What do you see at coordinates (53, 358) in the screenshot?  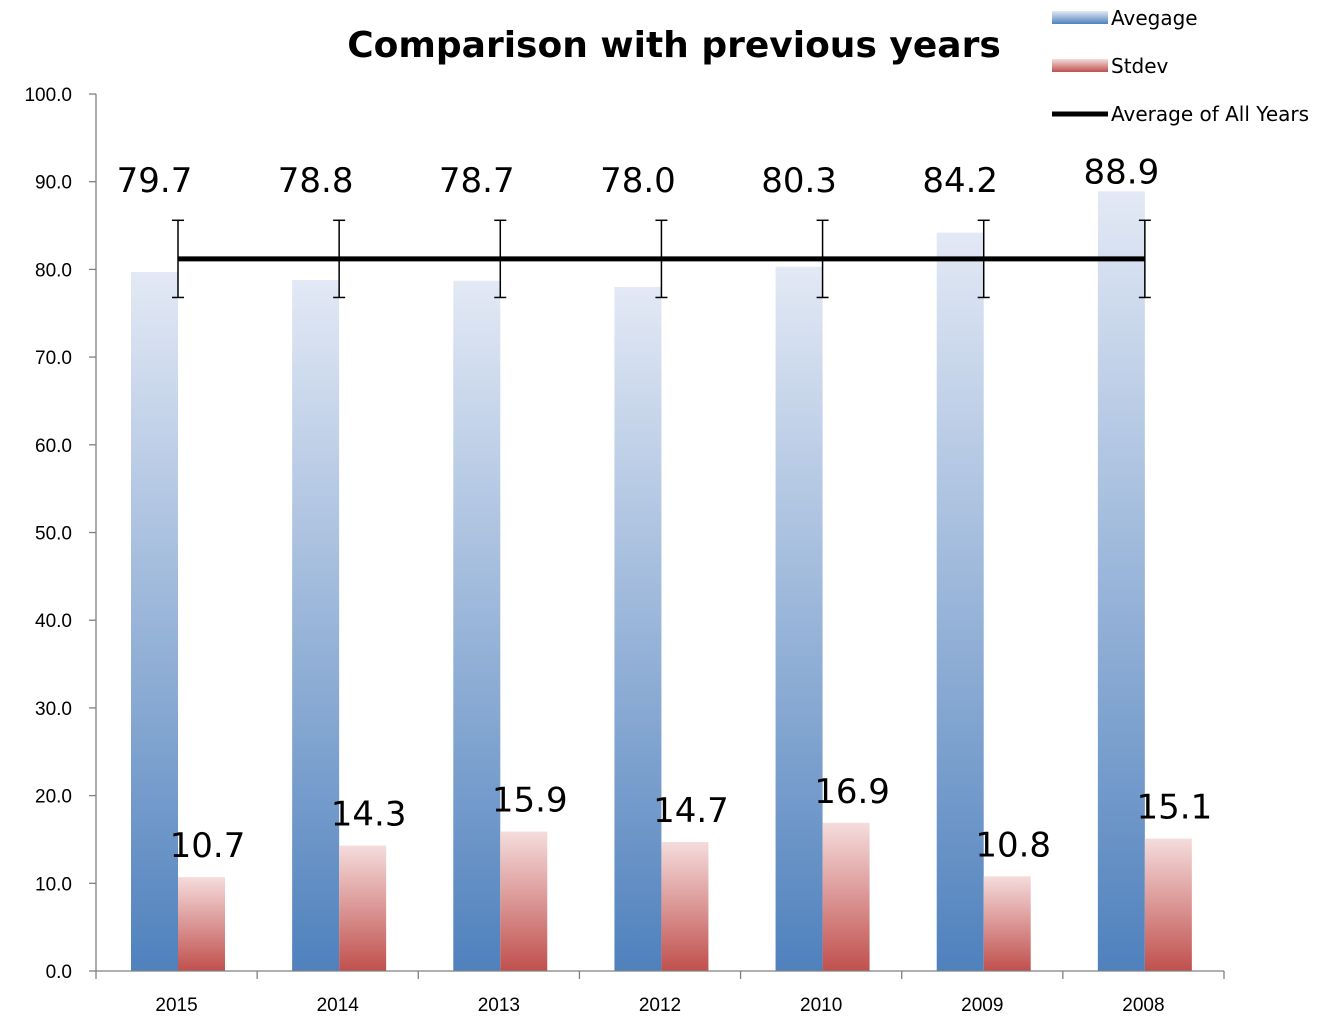 I see `y-tick-label: 70.0` at bounding box center [53, 358].